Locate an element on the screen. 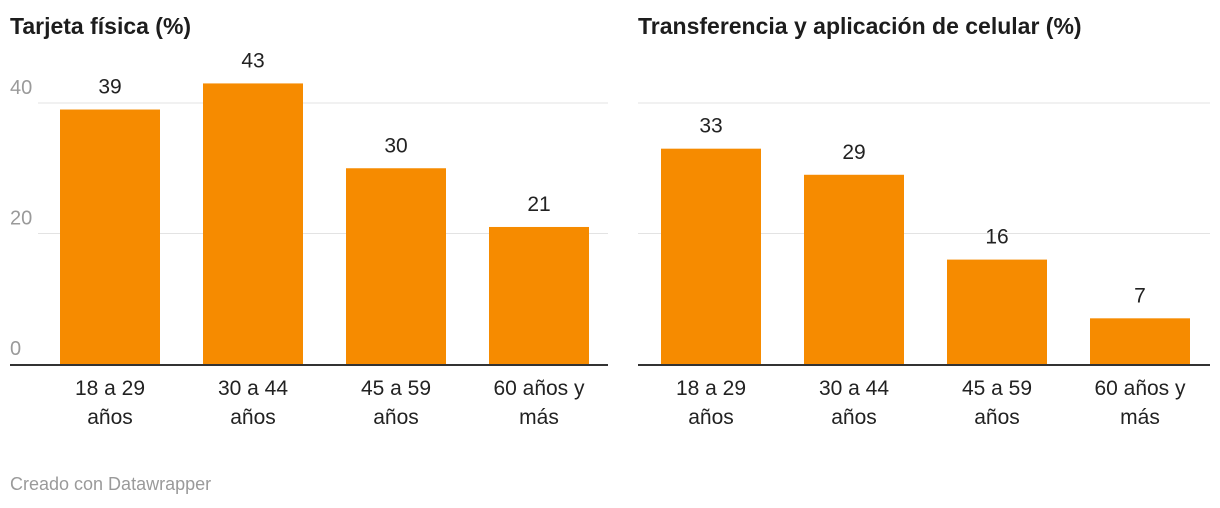 This screenshot has height=508, width=1220. y-tick-label: 40 is located at coordinates (21, 88).